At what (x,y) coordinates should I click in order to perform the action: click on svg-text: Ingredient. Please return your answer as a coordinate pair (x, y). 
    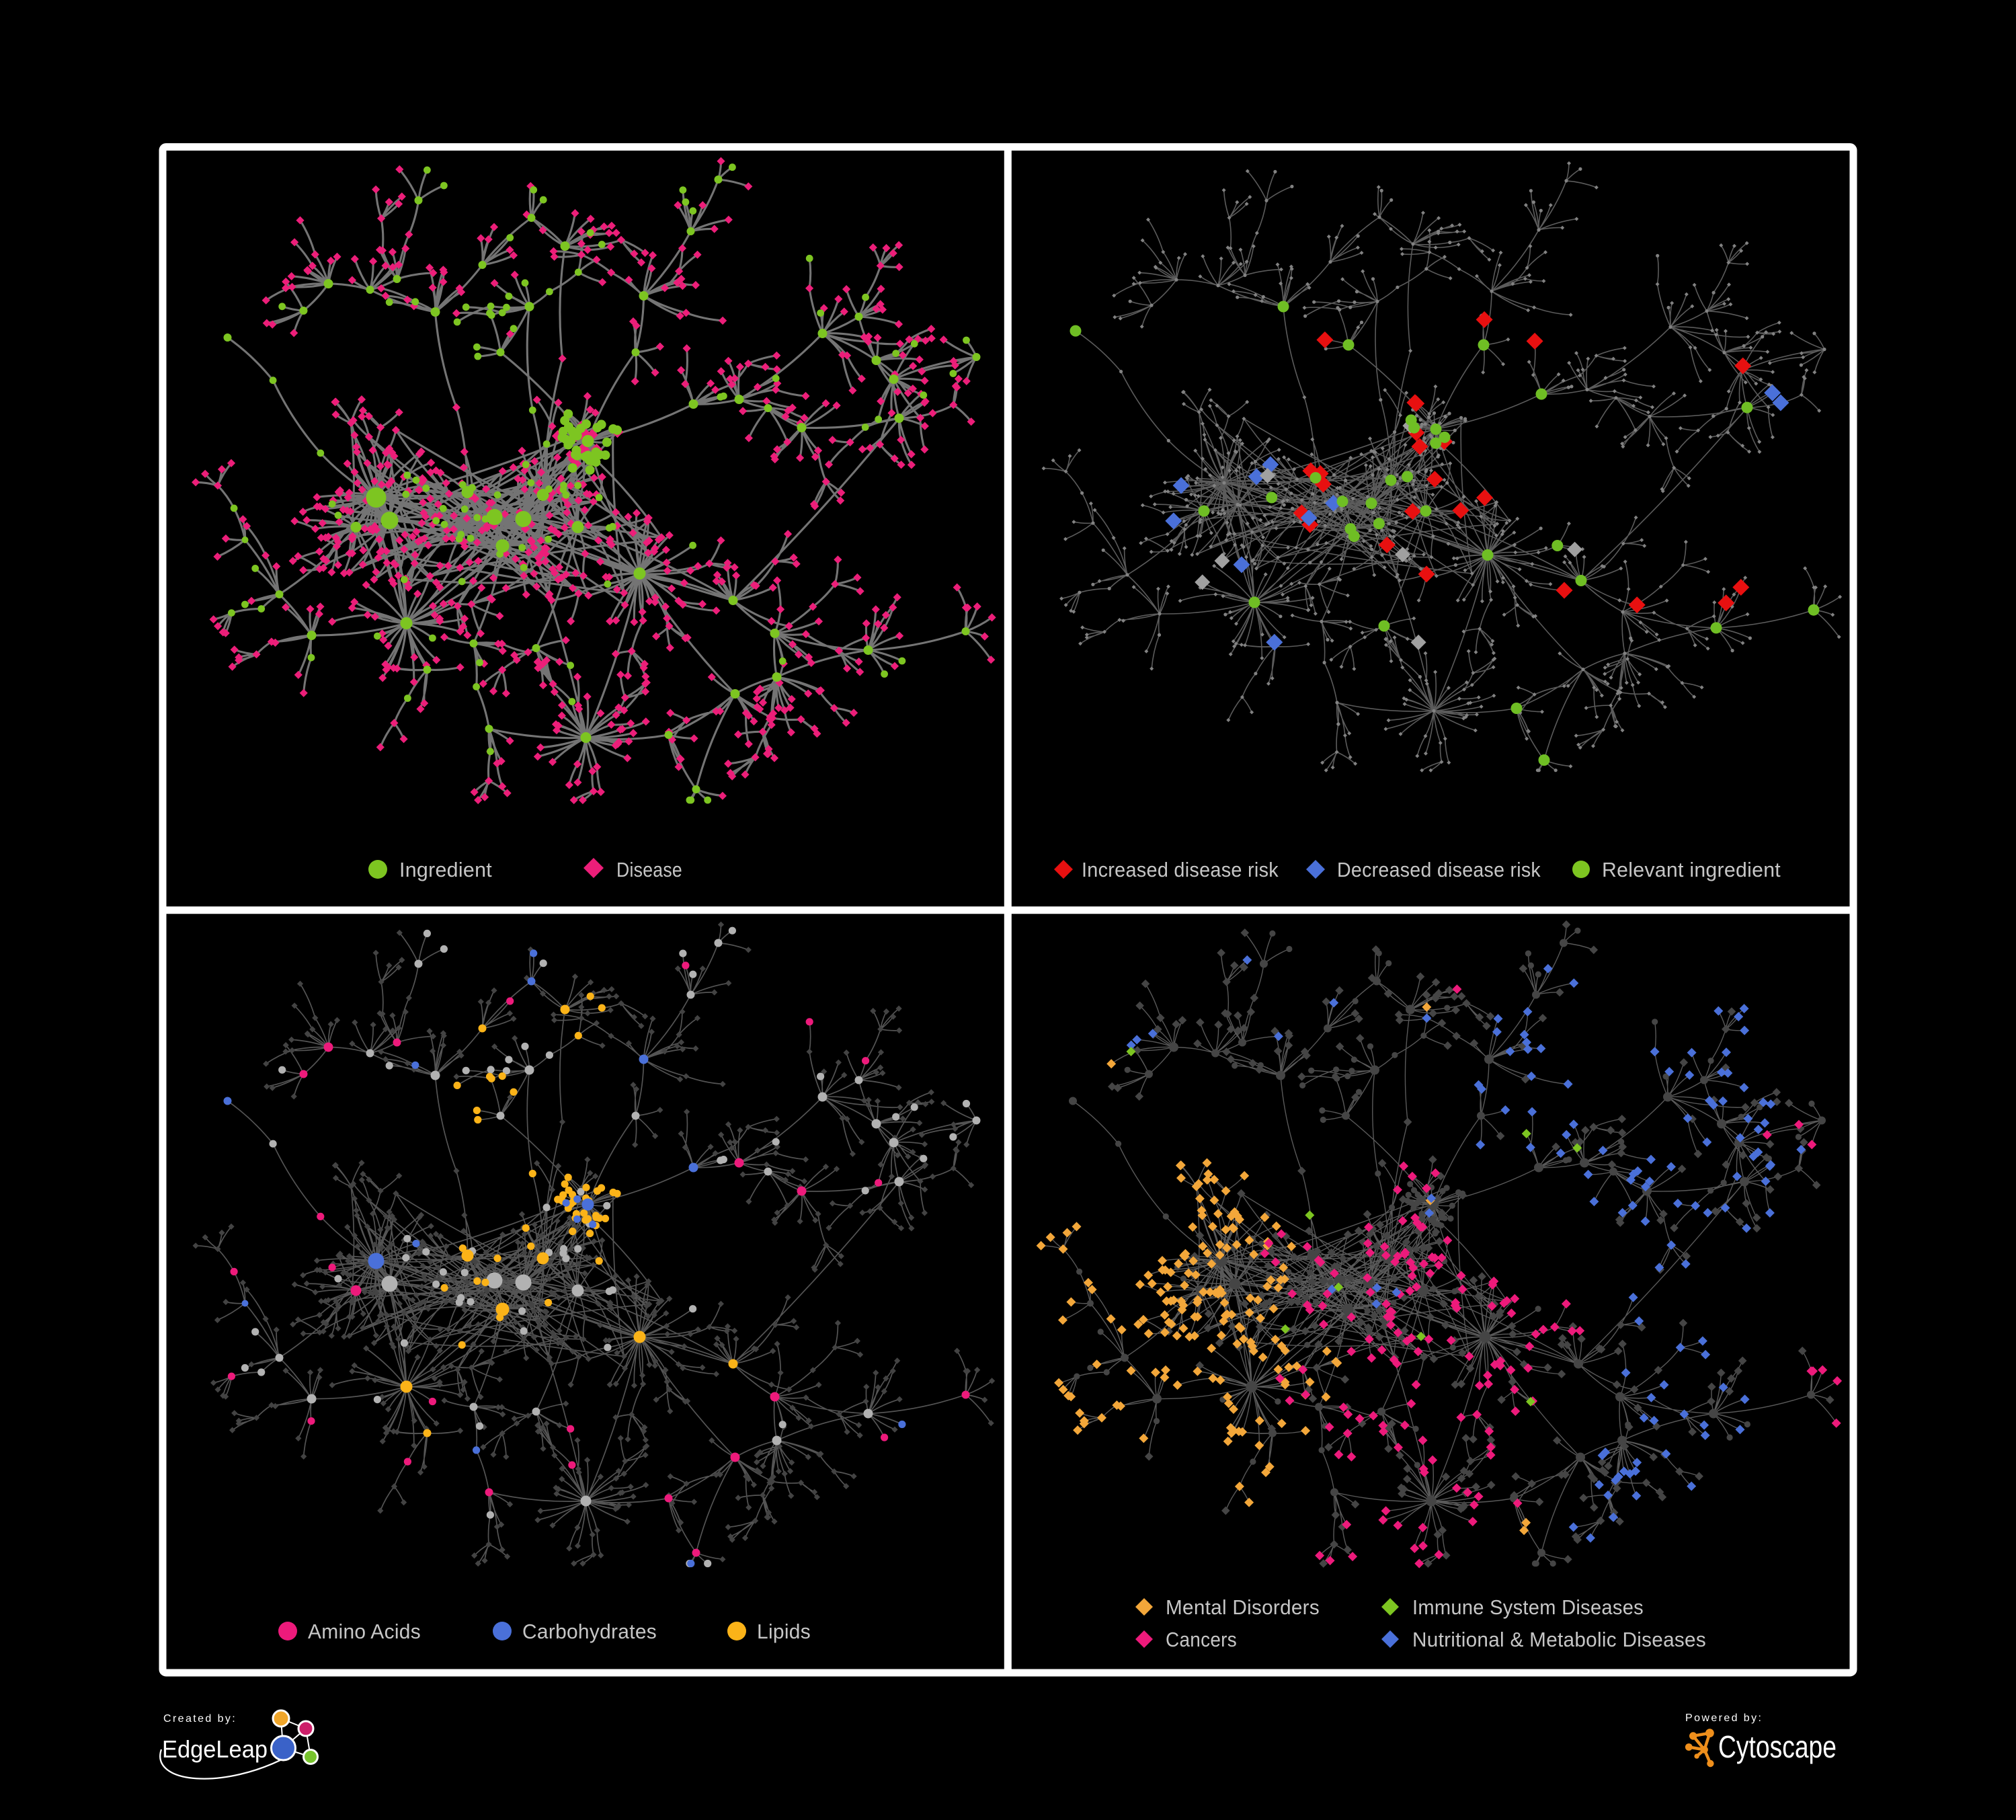
    Looking at the image, I should click on (445, 869).